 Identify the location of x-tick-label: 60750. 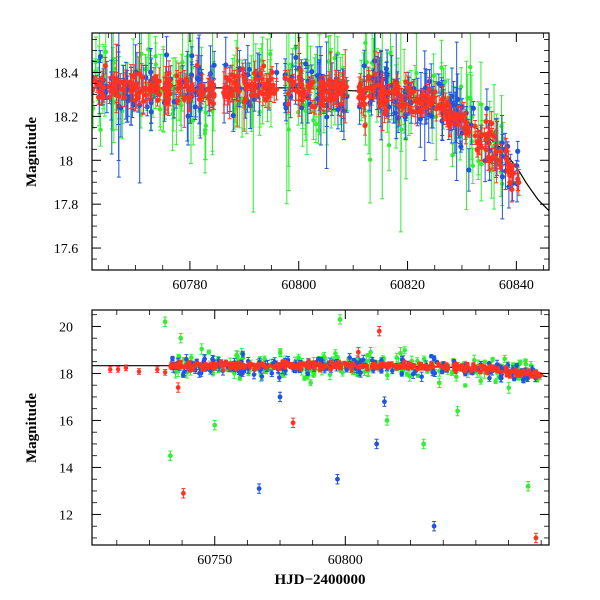
(214, 560).